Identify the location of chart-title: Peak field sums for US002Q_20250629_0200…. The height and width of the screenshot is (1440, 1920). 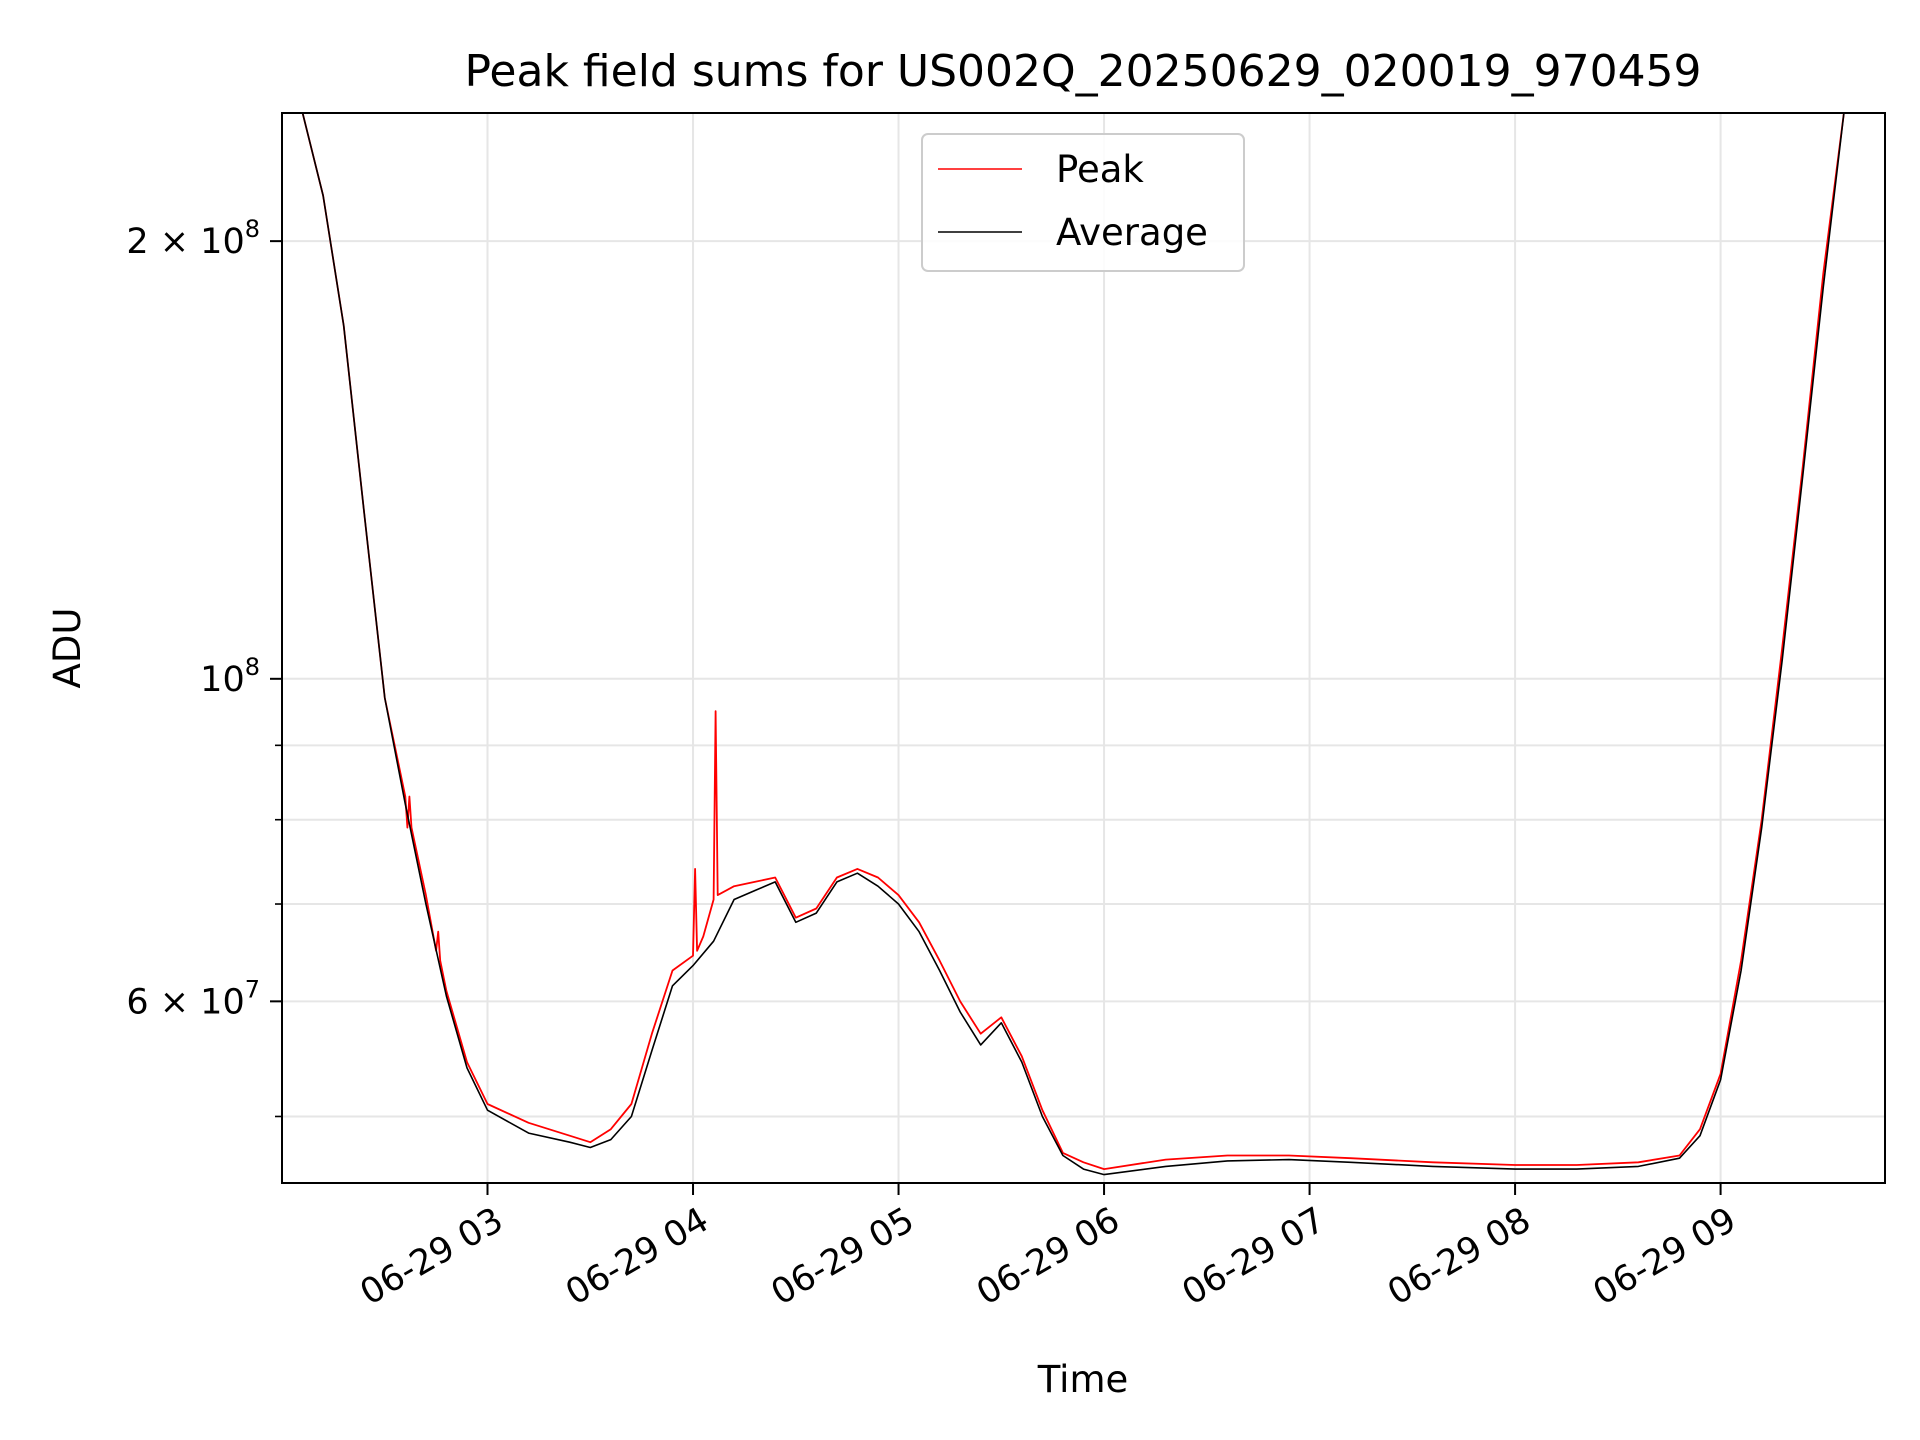
(1082, 71).